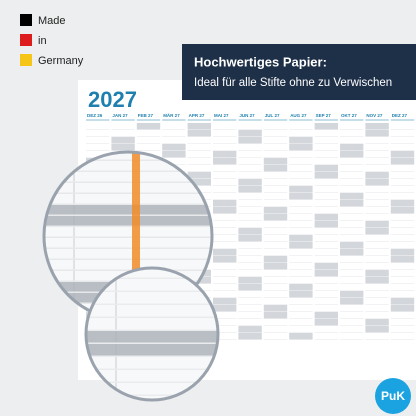 The height and width of the screenshot is (416, 416). Describe the element at coordinates (349, 115) in the screenshot. I see `month-header: OKT 27` at that location.